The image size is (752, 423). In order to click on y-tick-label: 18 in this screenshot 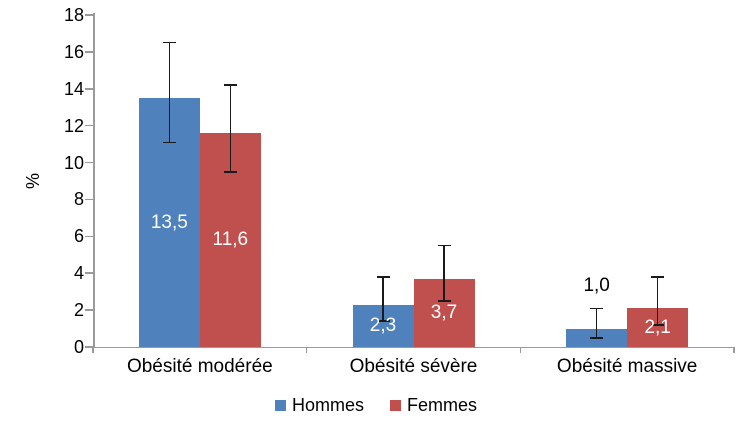, I will do `click(73, 15)`.